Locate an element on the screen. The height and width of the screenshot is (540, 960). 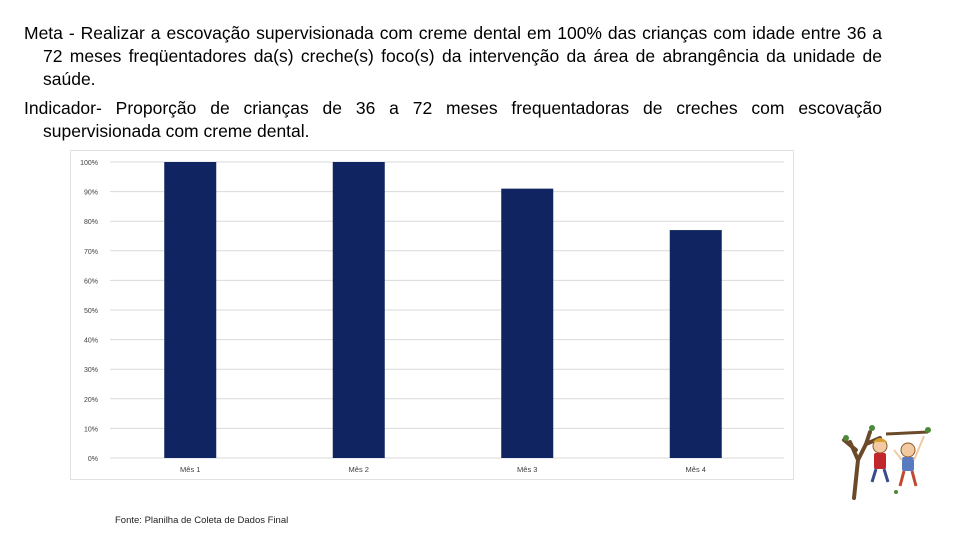
y-tick-label: 10% is located at coordinates (91, 429).